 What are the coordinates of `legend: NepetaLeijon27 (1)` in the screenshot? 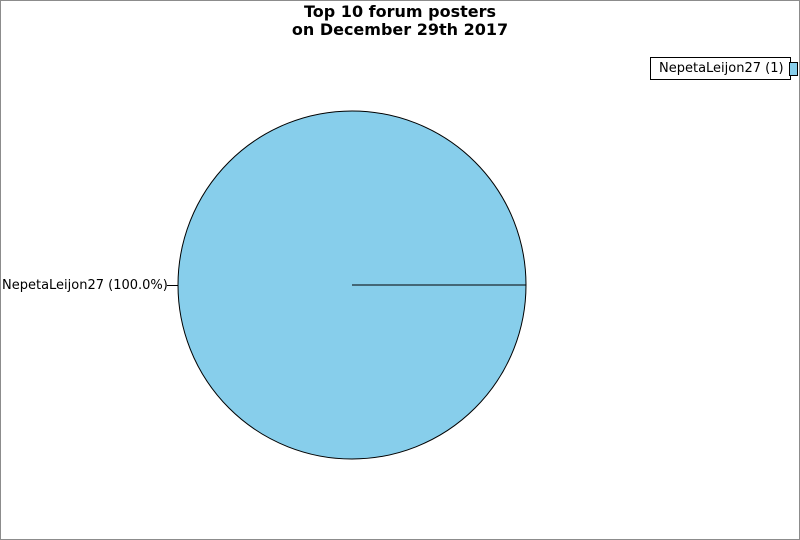 It's located at (724, 68).